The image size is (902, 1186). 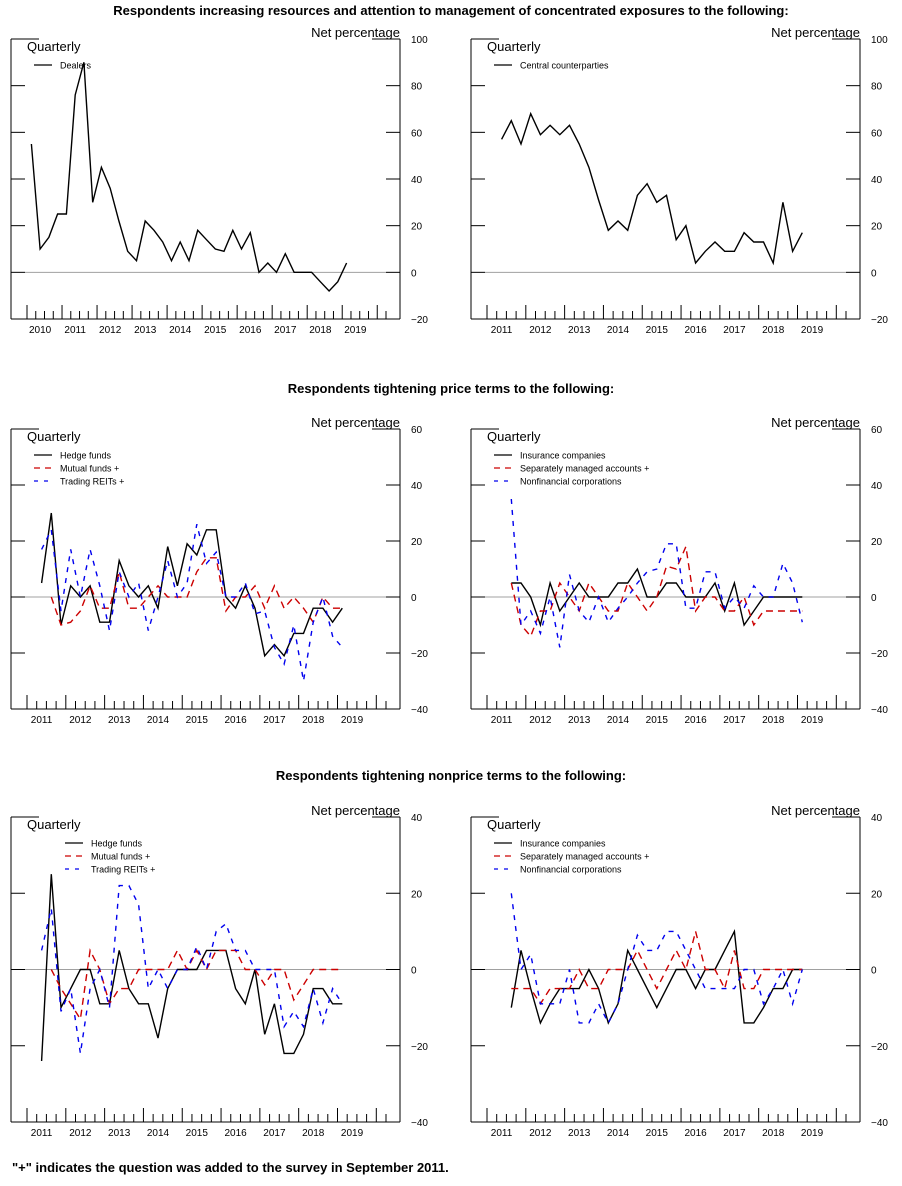 I want to click on series-line-mutual-funds, so click(x=196, y=591).